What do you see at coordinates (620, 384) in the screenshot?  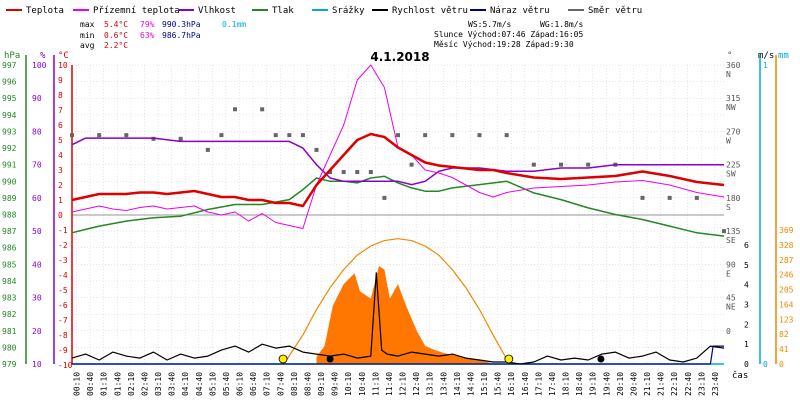 I see `x-tick-40: 20:10` at bounding box center [620, 384].